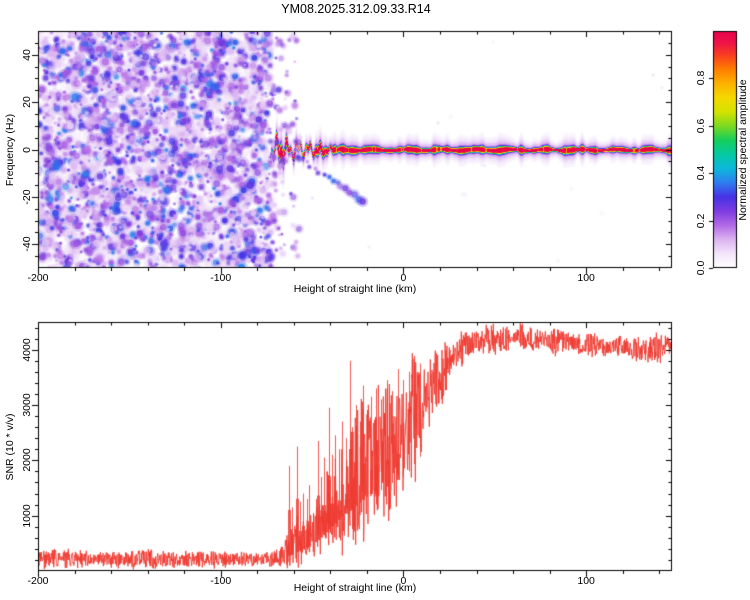 Image resolution: width=750 pixels, height=600 pixels. What do you see at coordinates (355, 289) in the screenshot?
I see `spectrogram-xlabel: Height of straight line (km)` at bounding box center [355, 289].